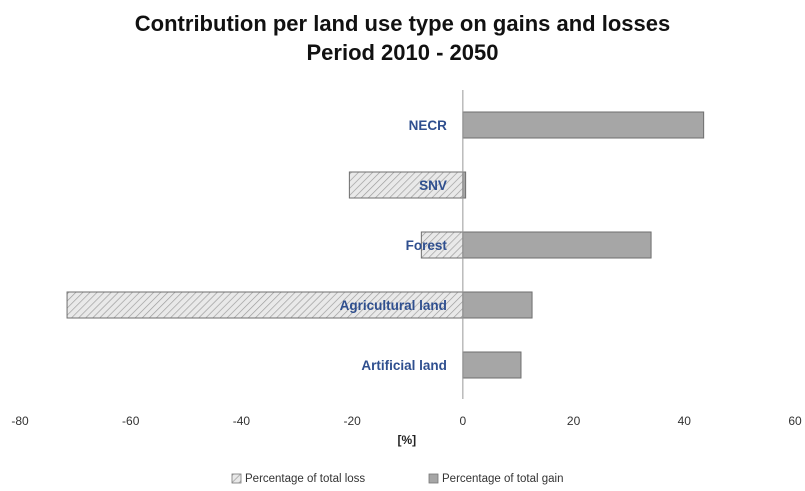 The image size is (805, 491). I want to click on legend-label-gain: Percentage of total gain, so click(502, 479).